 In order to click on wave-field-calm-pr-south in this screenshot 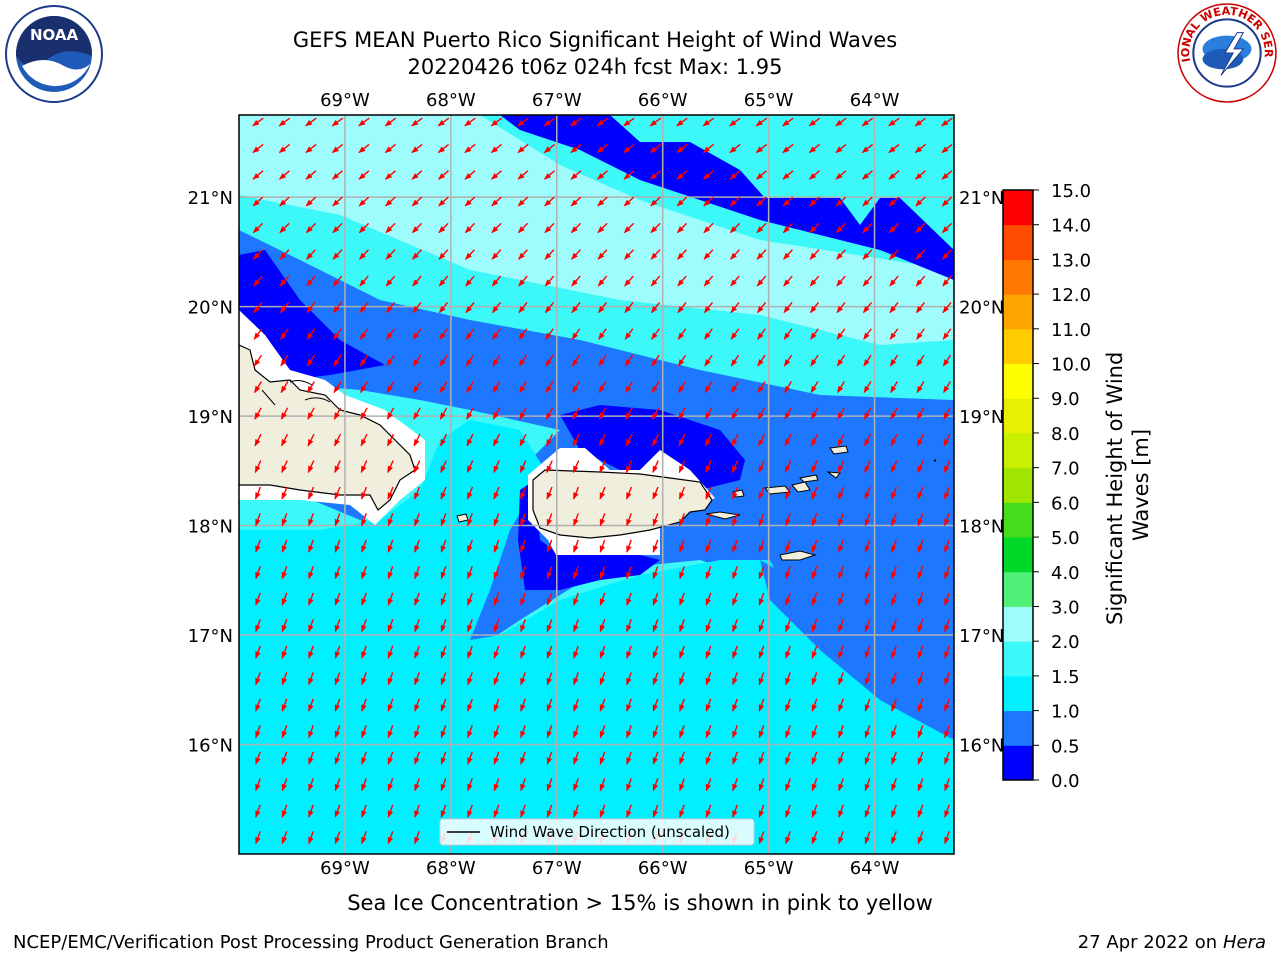, I will do `click(589, 535)`.